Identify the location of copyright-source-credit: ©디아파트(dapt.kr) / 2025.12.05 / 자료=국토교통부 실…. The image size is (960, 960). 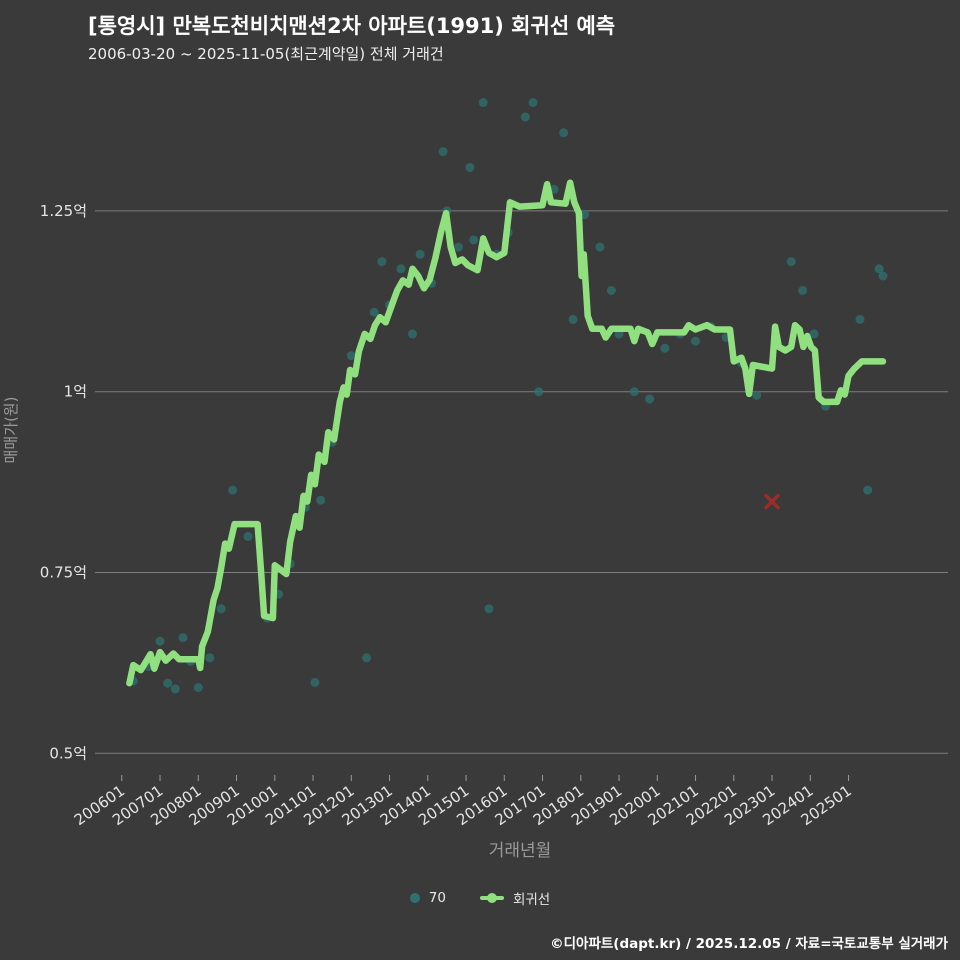
(749, 944).